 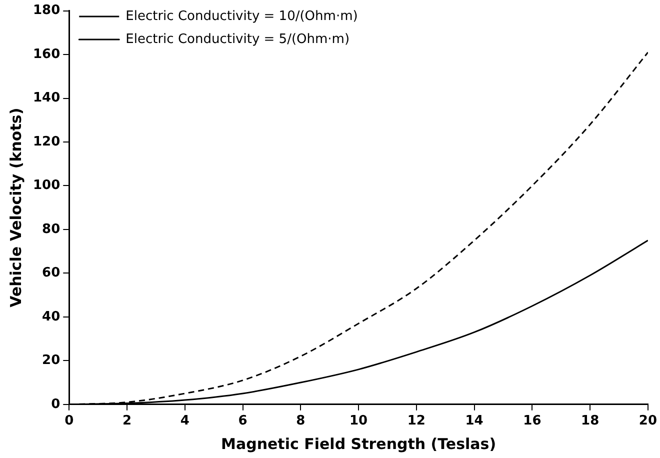 What do you see at coordinates (359, 421) in the screenshot?
I see `x-tick-label: 10` at bounding box center [359, 421].